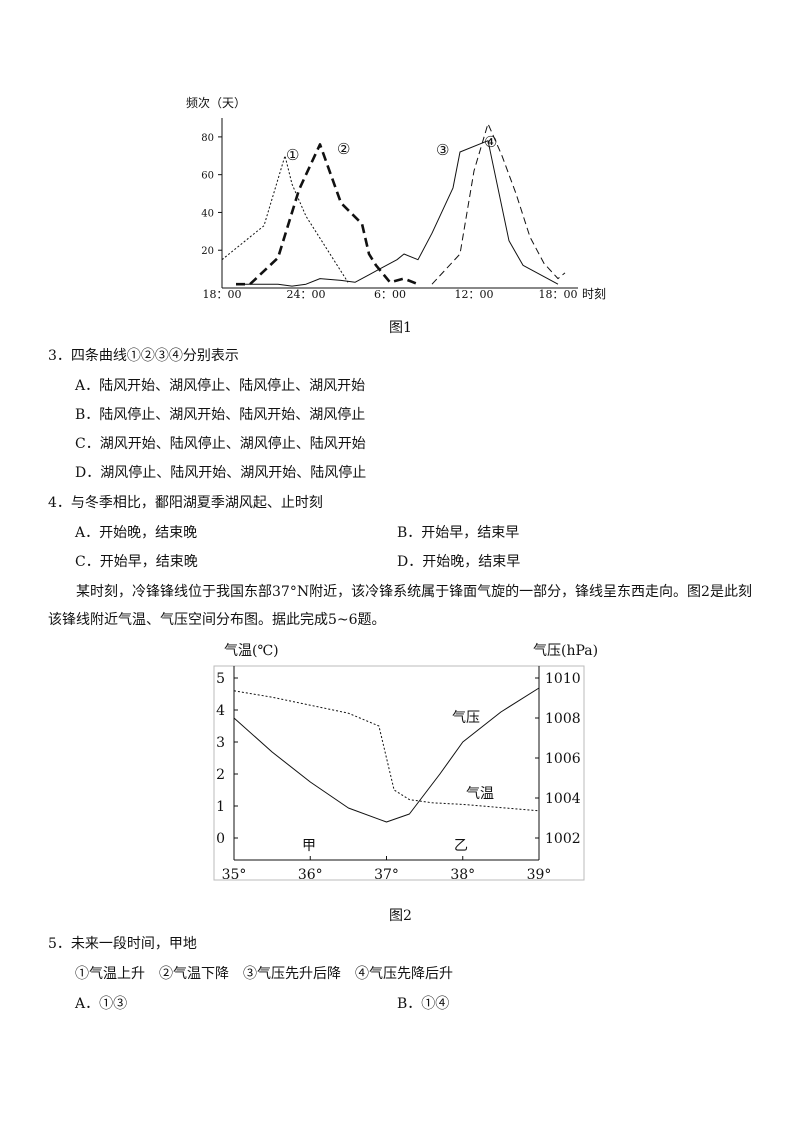 The width and height of the screenshot is (800, 1132). What do you see at coordinates (400, 916) in the screenshot?
I see `figure2-caption: 图2` at bounding box center [400, 916].